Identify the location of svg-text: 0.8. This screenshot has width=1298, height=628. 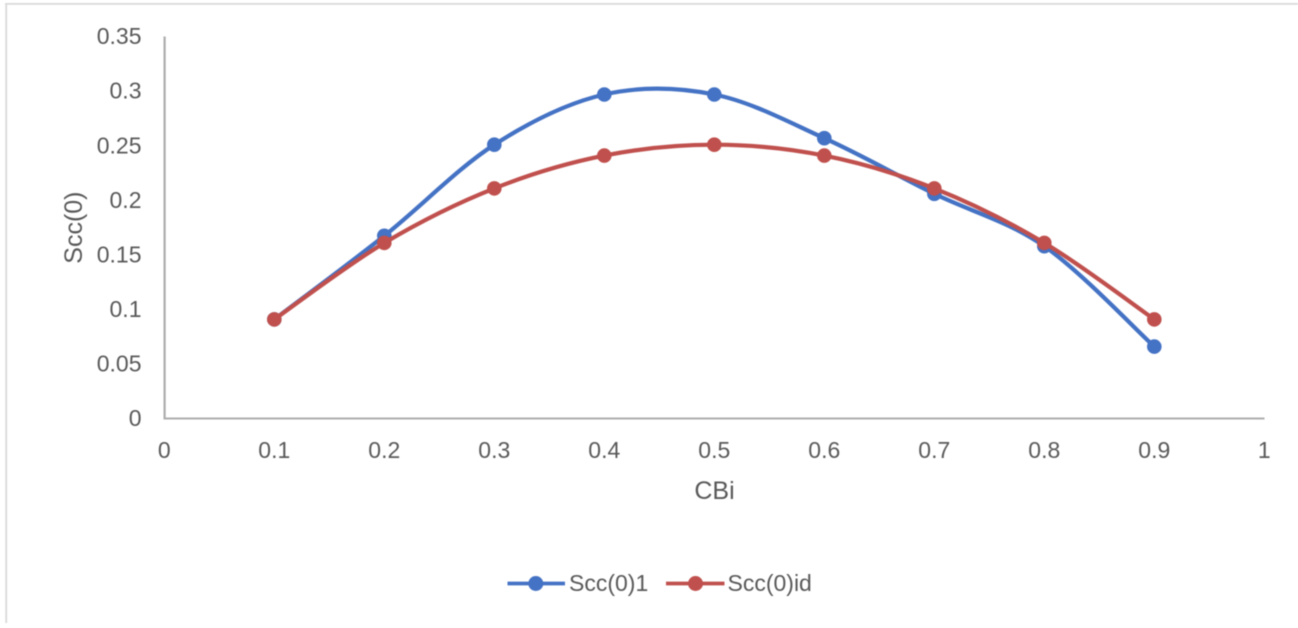
(1044, 450).